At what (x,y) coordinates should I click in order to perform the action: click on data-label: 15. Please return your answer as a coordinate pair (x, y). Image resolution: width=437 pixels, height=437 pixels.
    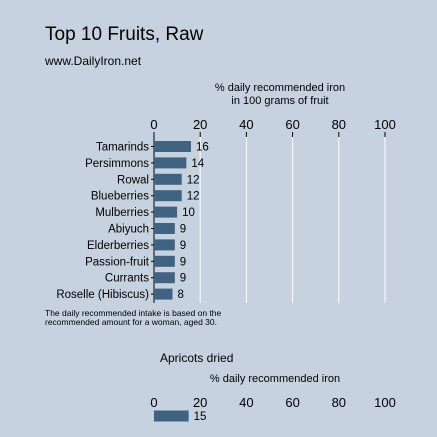
    Looking at the image, I should click on (200, 417).